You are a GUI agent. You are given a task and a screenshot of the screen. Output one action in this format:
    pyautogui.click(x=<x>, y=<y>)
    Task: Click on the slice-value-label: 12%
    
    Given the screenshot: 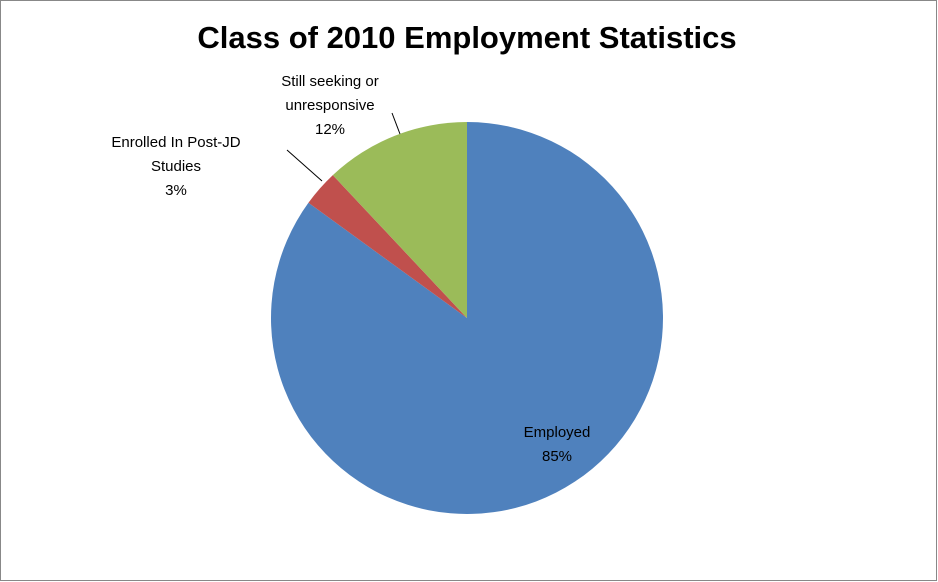 What is the action you would take?
    pyautogui.click(x=330, y=129)
    